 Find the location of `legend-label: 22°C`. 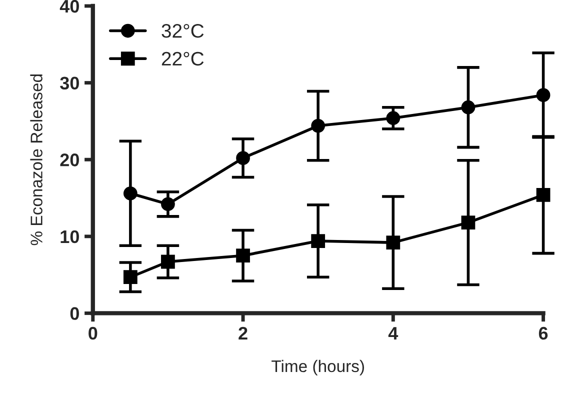

legend-label: 22°C is located at coordinates (183, 59).